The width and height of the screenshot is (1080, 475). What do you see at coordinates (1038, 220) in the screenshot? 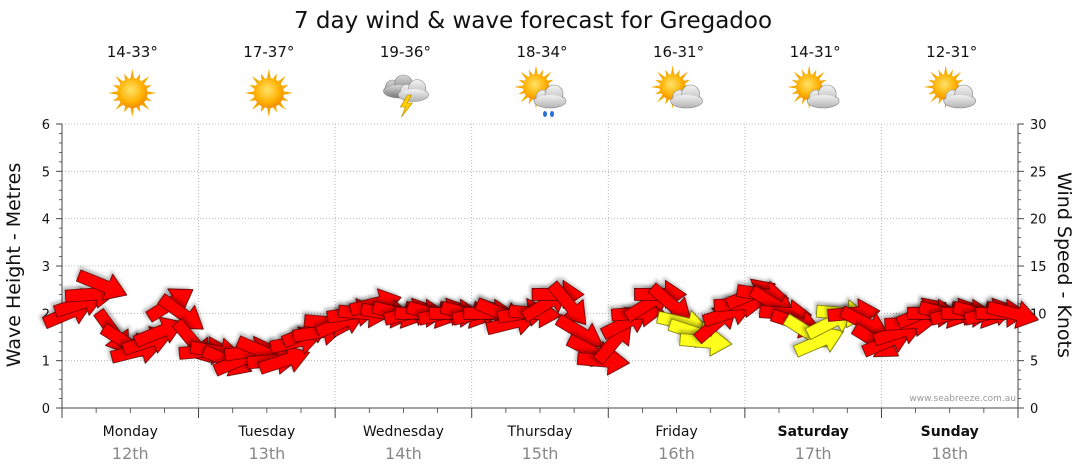
I see `y-tick-label-right: 20` at bounding box center [1038, 220].